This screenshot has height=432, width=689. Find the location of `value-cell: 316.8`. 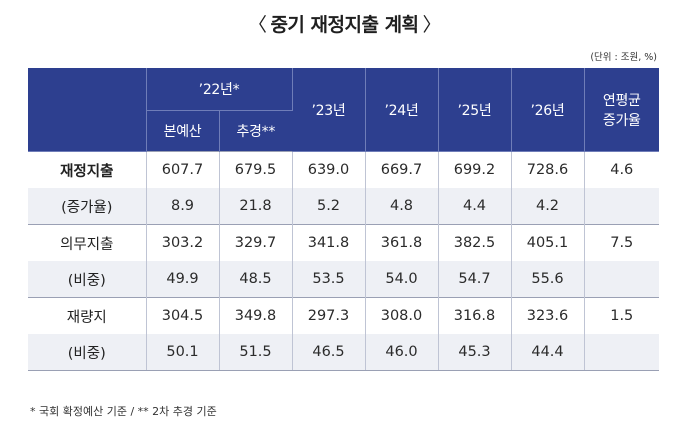

value-cell: 316.8 is located at coordinates (475, 315).